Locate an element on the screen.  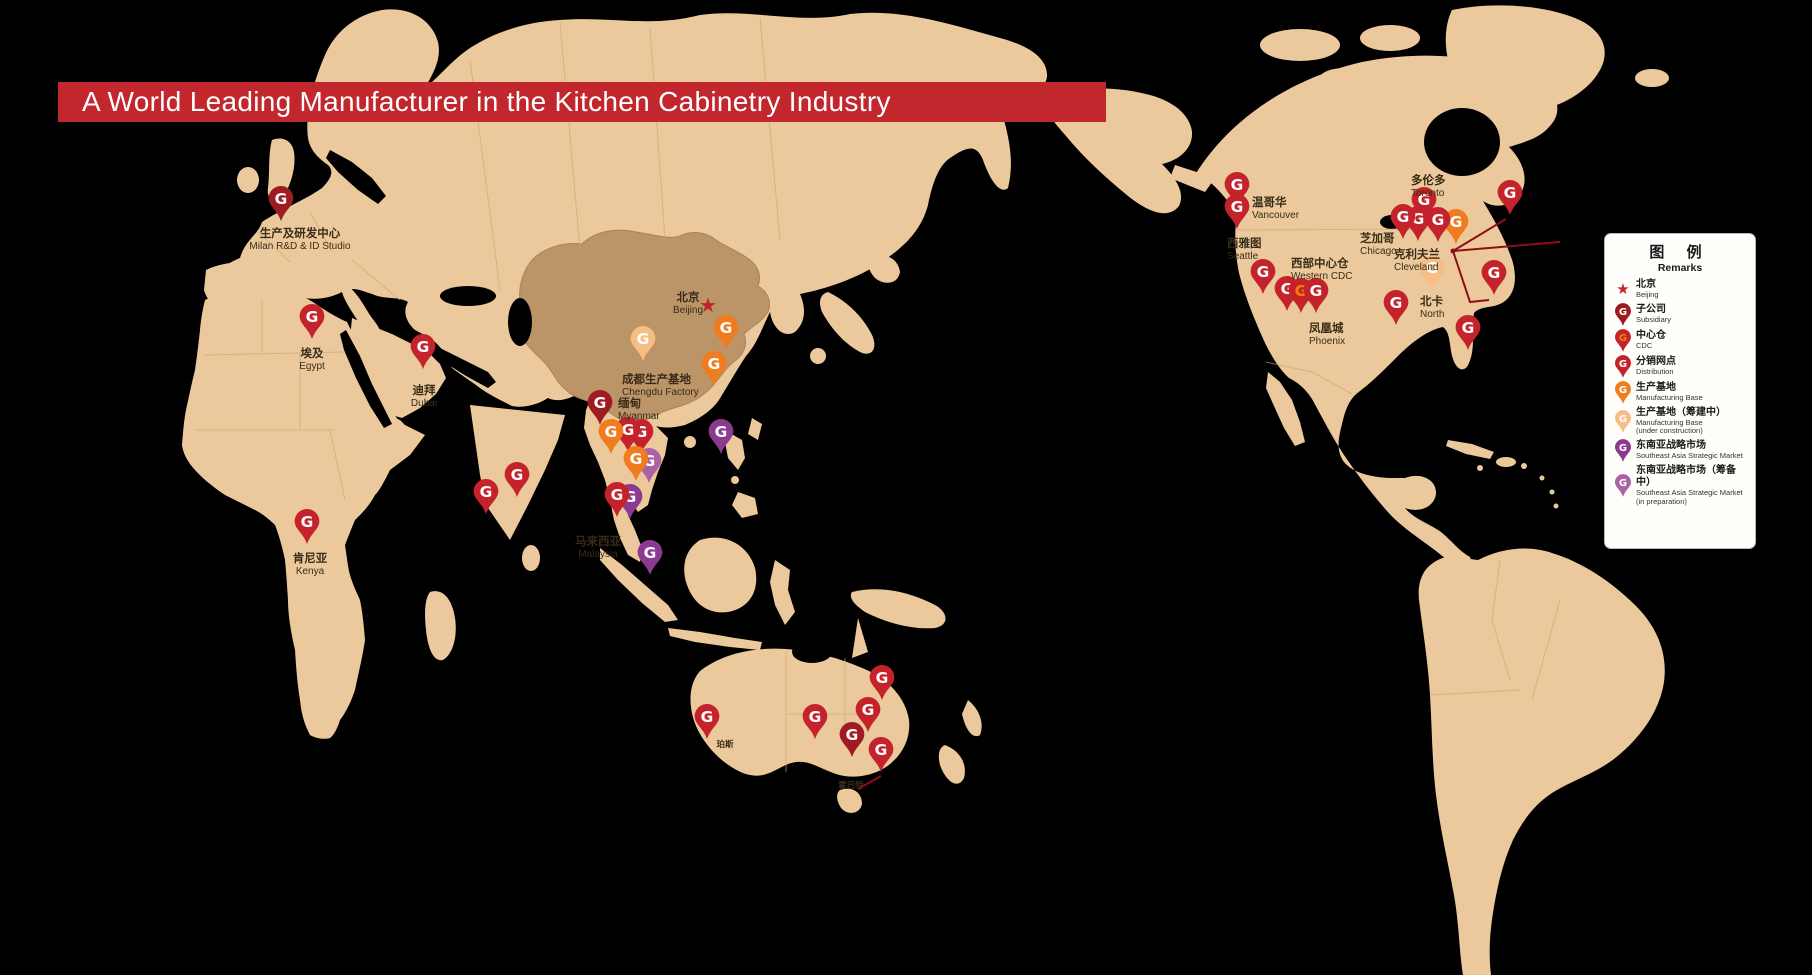
pin-toronto: G is located at coordinates (1424, 207).